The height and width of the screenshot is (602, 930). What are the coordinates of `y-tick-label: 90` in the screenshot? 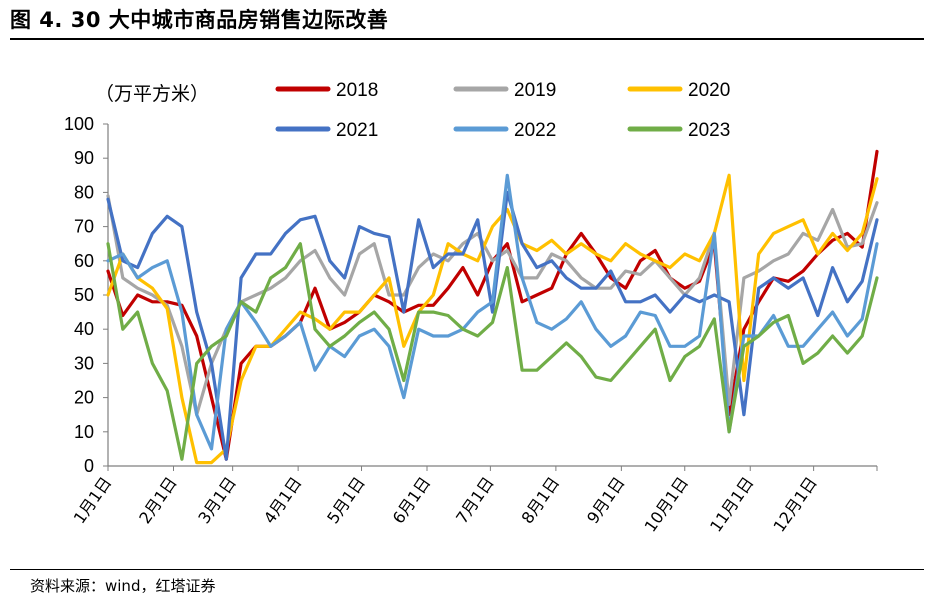 It's located at (84, 158).